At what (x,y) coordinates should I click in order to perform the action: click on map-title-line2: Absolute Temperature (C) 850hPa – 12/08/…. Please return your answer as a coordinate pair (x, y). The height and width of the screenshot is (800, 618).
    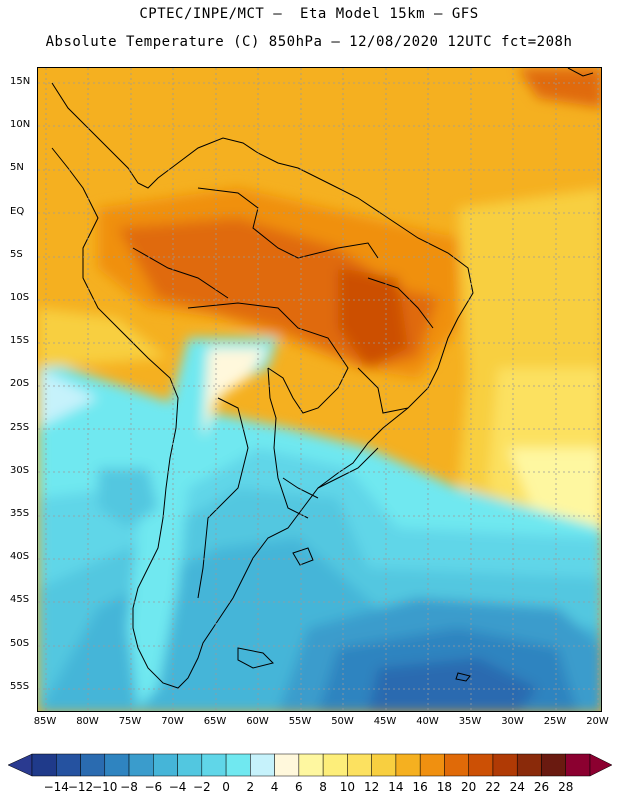
    Looking at the image, I should click on (309, 42).